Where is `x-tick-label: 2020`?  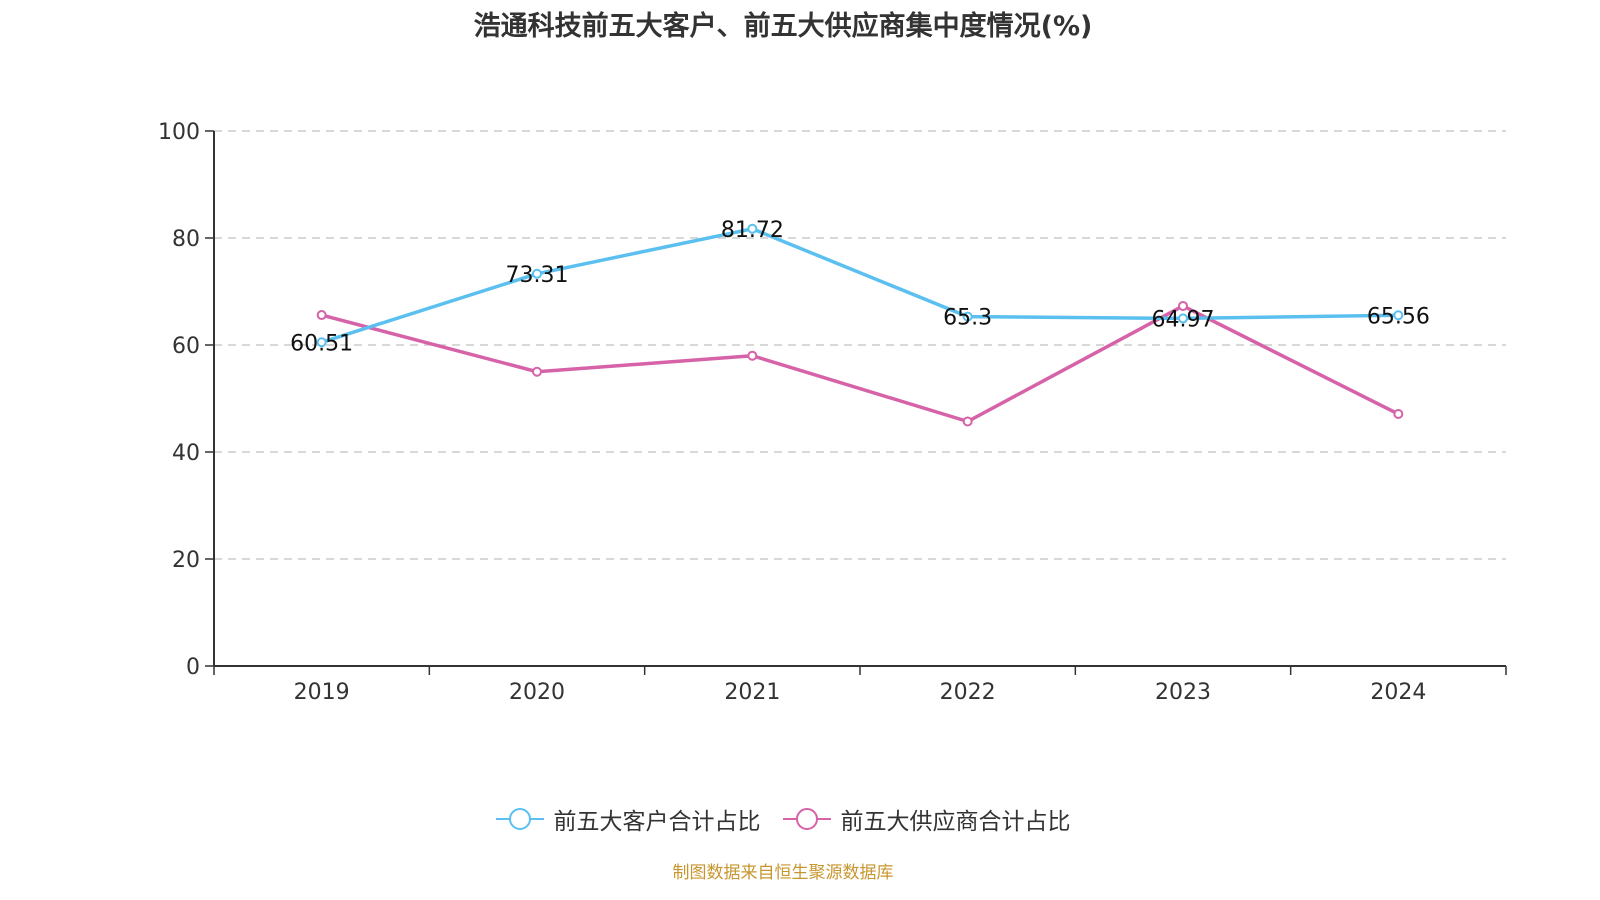
x-tick-label: 2020 is located at coordinates (537, 692).